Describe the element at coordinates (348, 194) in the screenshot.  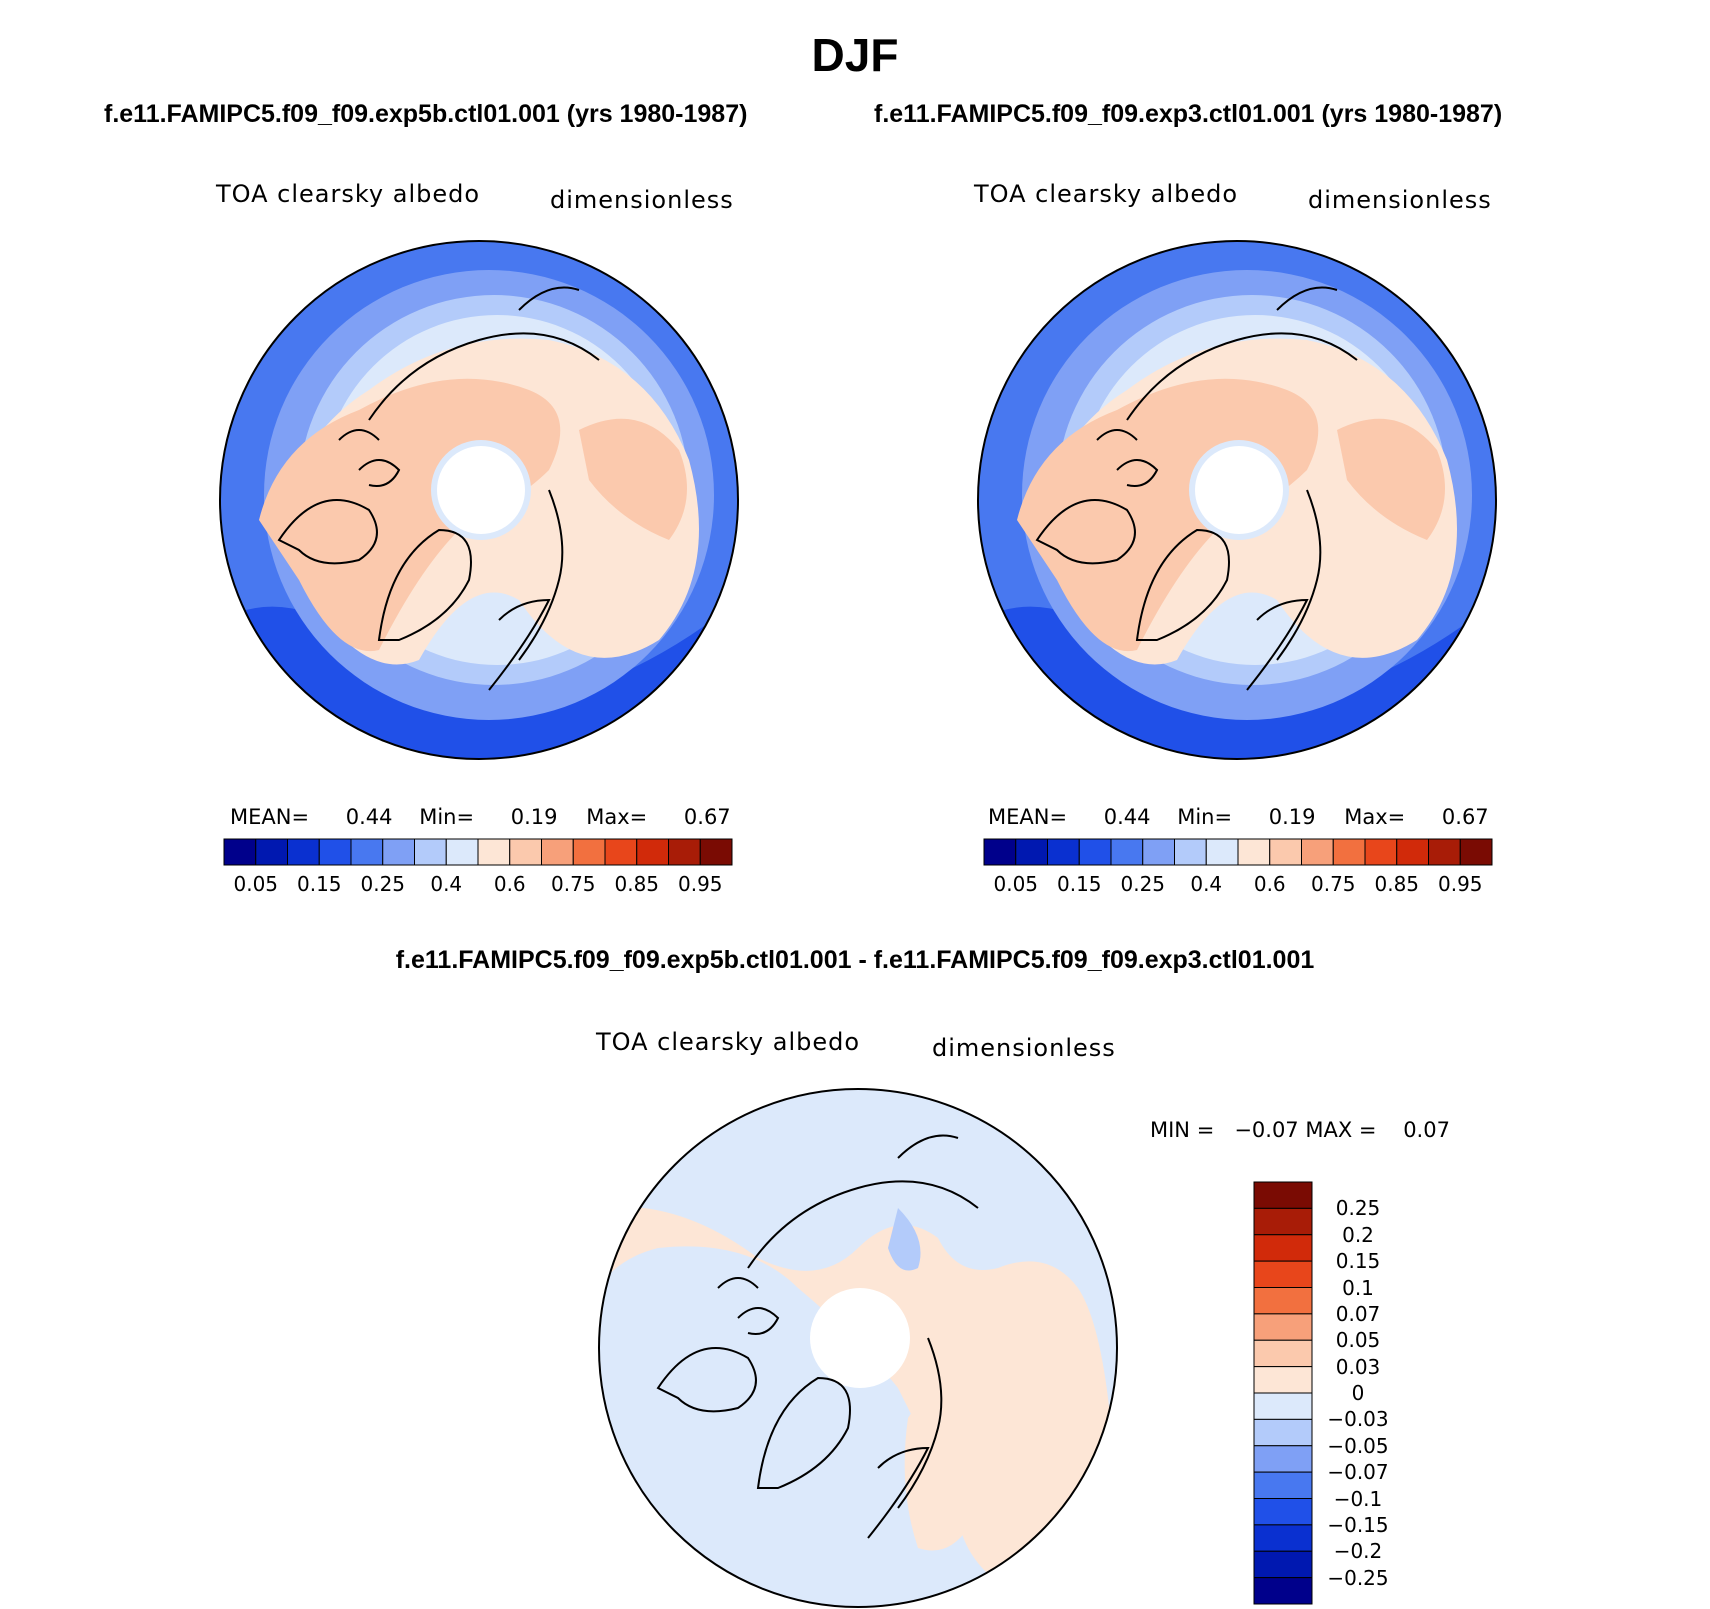
I see `variable-label-left: TOA clearsky albedo` at that location.